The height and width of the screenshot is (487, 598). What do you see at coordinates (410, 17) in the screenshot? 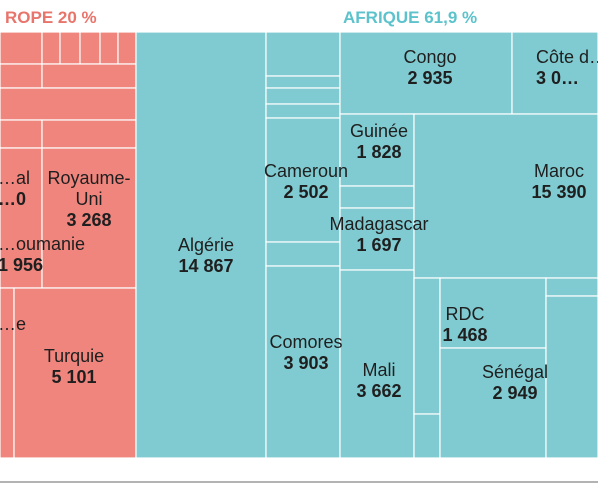
I see `afrique-caption: AFRIQUE 61,9 %` at bounding box center [410, 17].